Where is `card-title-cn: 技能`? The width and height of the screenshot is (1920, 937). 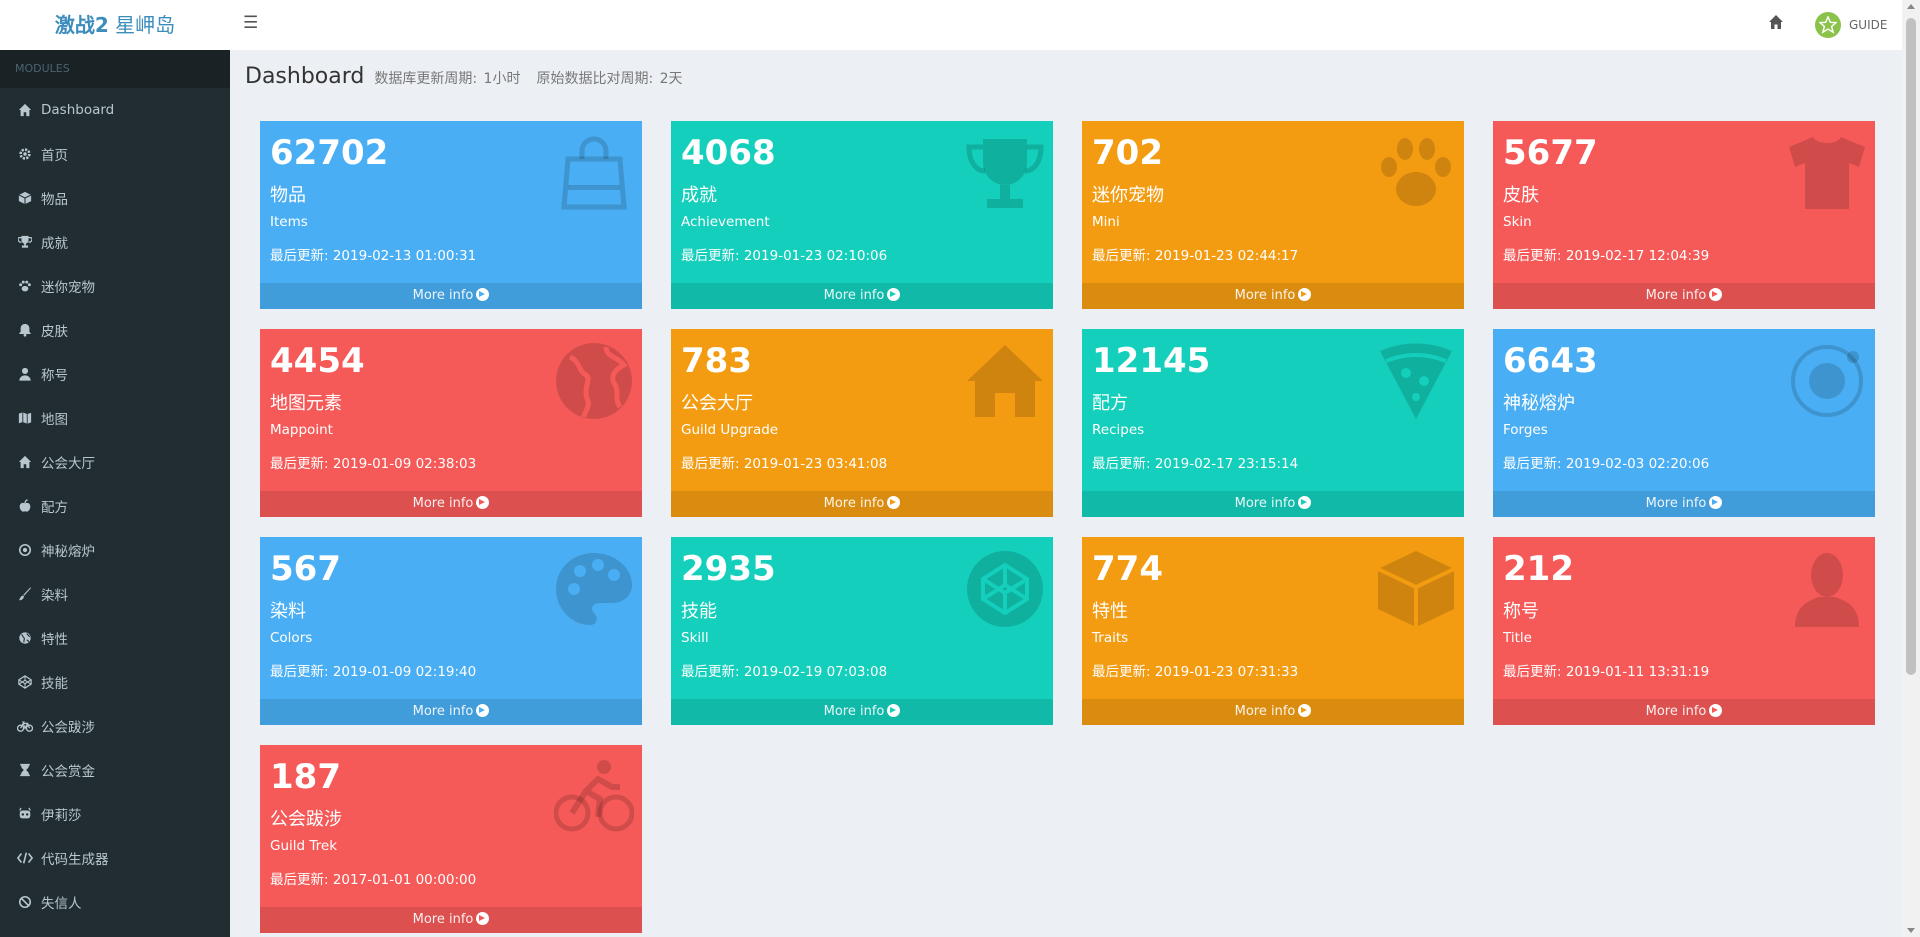
card-title-cn: 技能 is located at coordinates (699, 611).